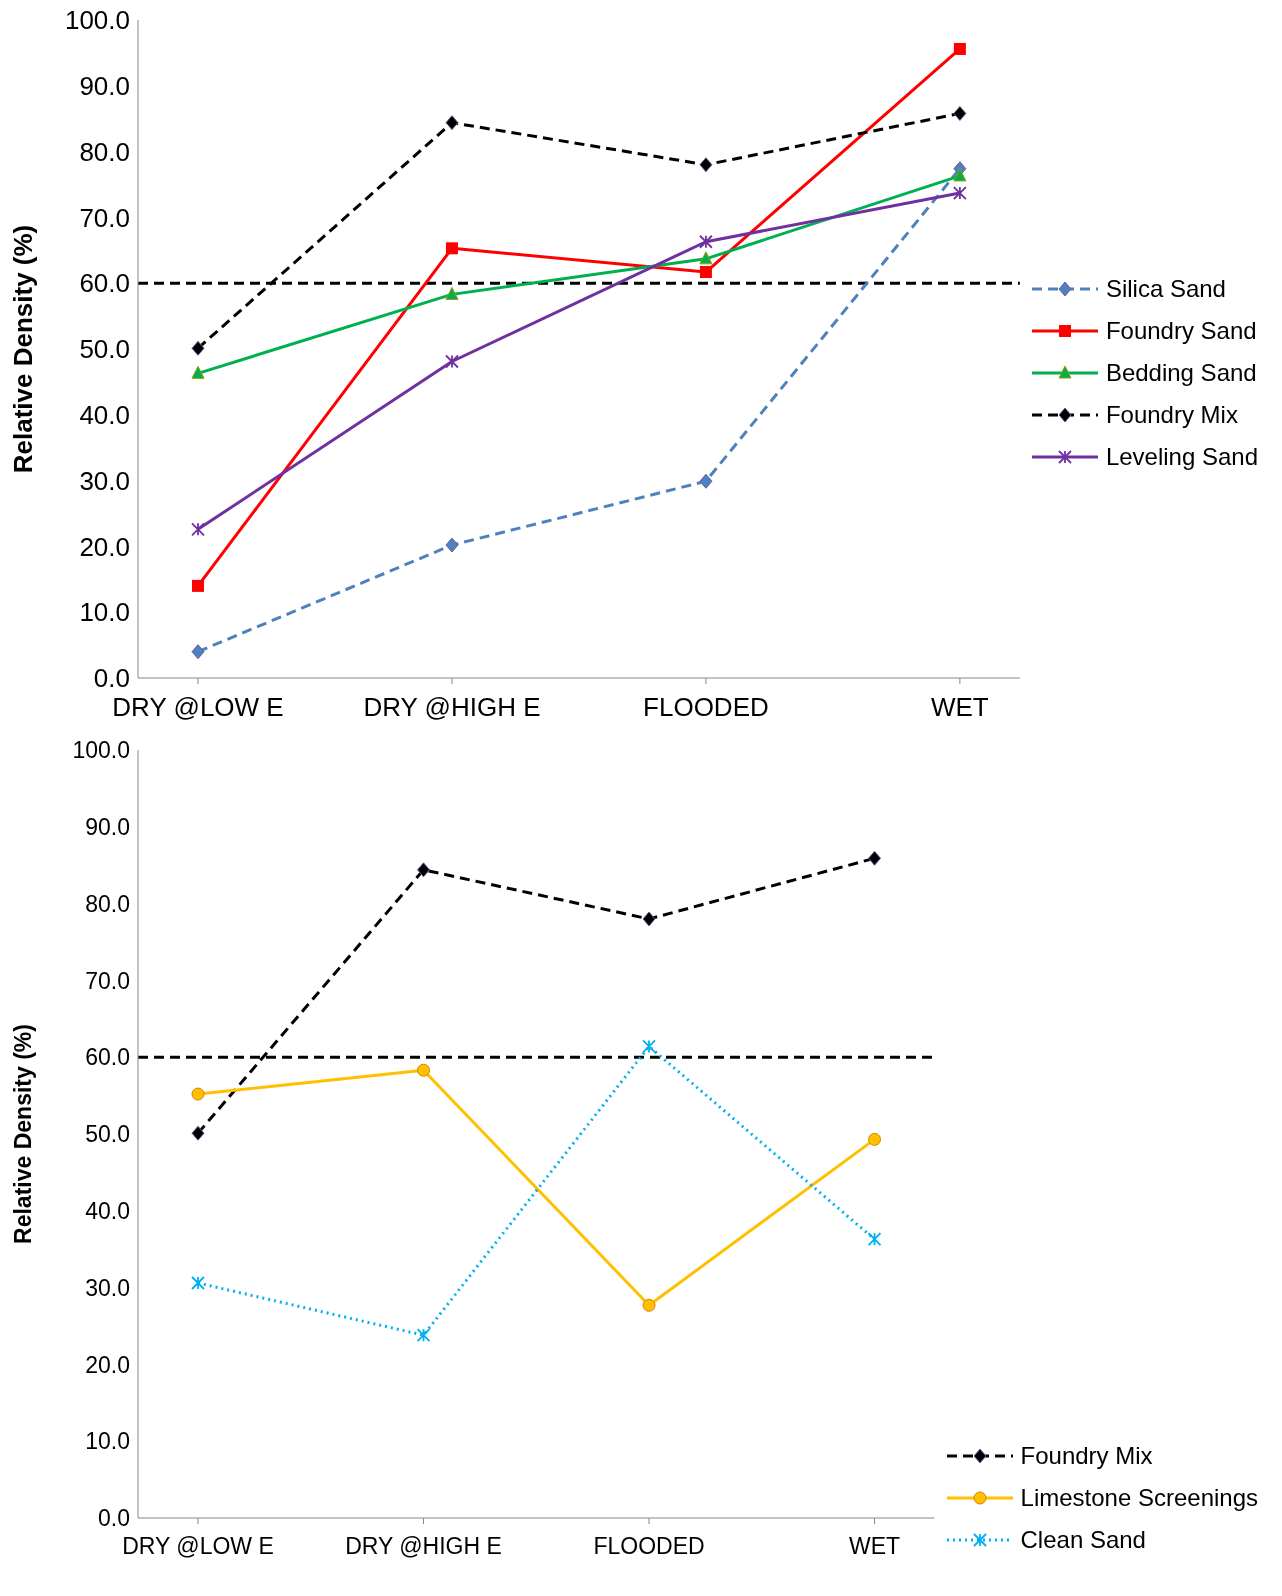  What do you see at coordinates (1139, 1498) in the screenshot?
I see `legend-label: Limestone Screenings` at bounding box center [1139, 1498].